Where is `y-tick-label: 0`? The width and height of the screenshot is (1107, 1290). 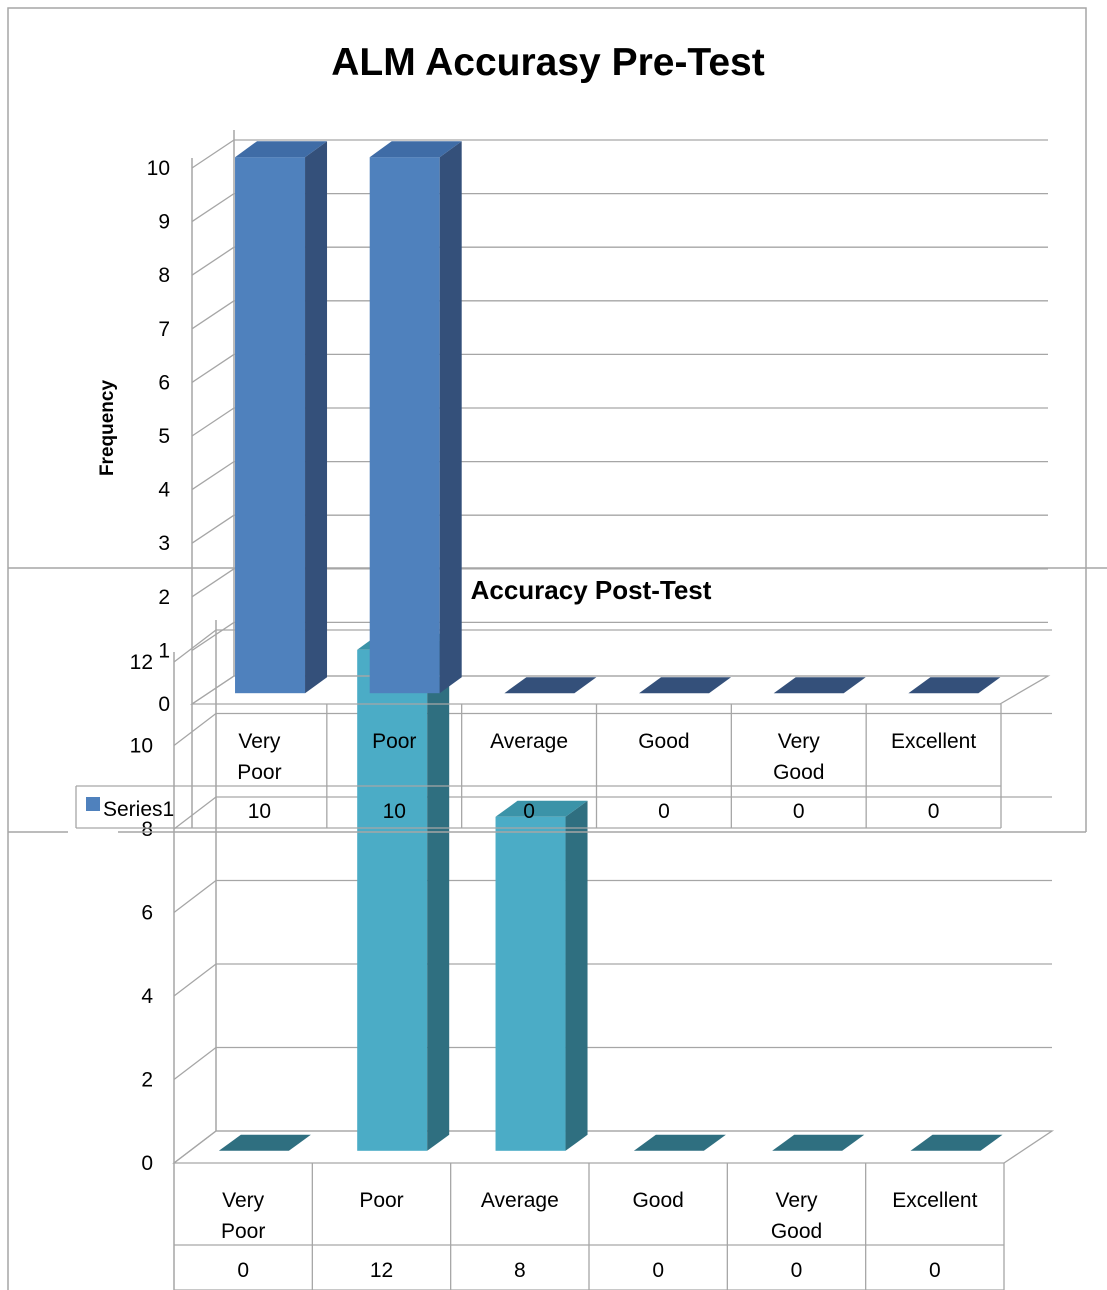
y-tick-label: 0 is located at coordinates (147, 1163).